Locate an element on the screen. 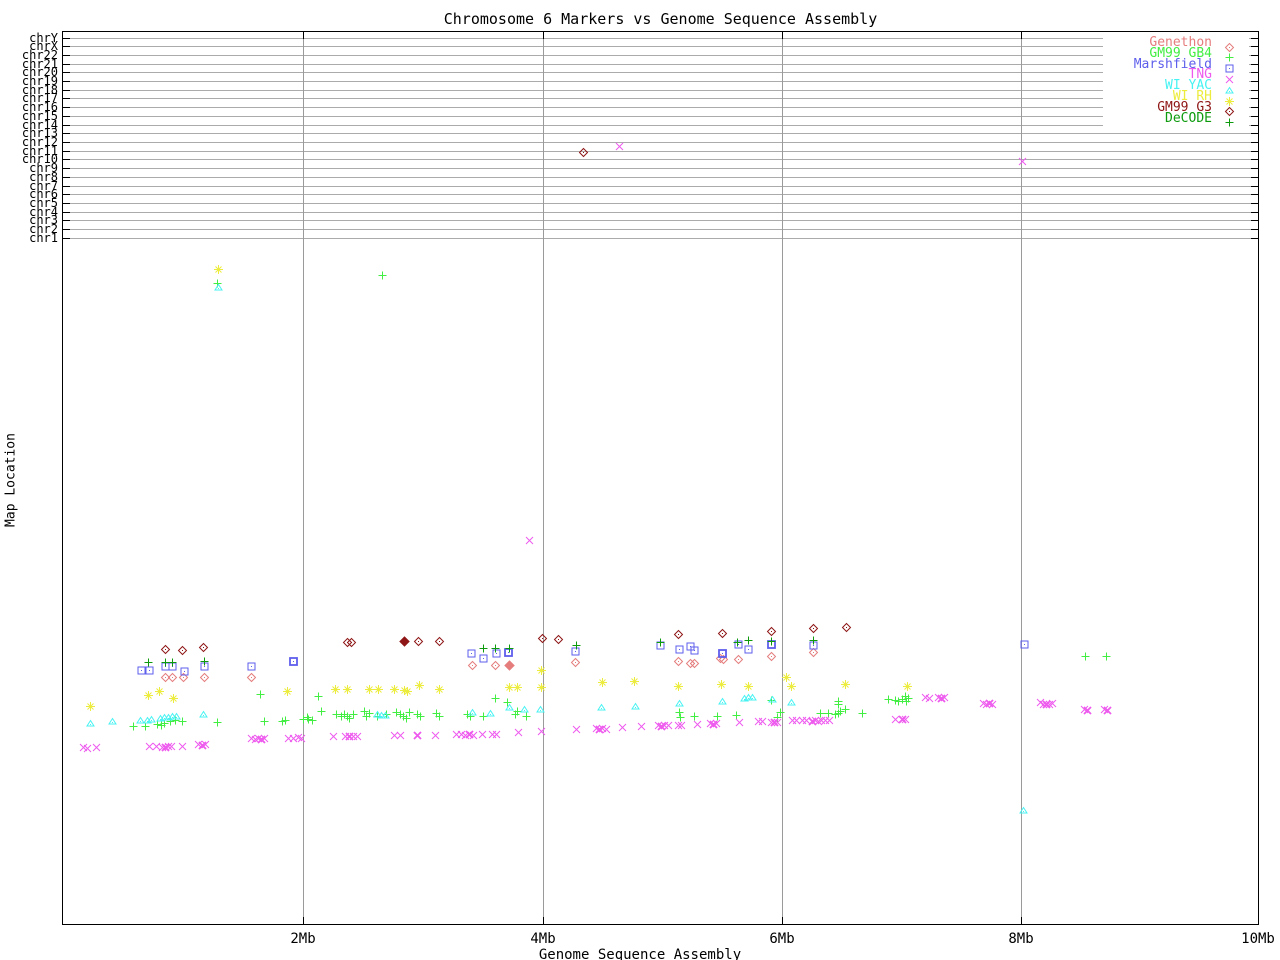 Image resolution: width=1280 pixels, height=960 pixels. ytick-right-chr17 is located at coordinates (1254, 98).